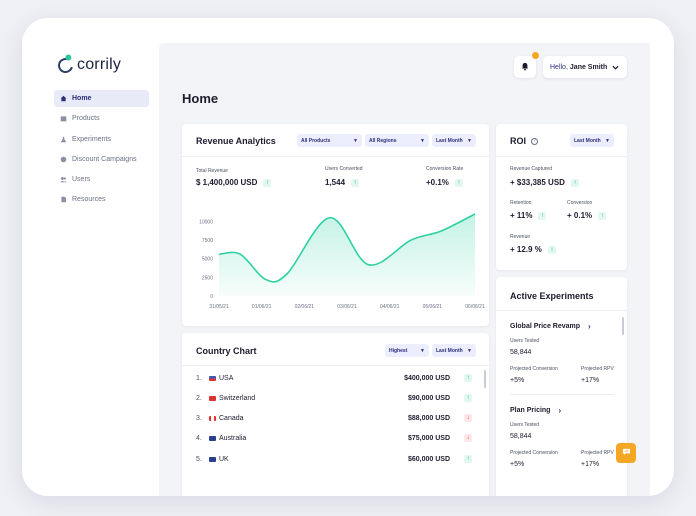 This screenshot has width=696, height=516. I want to click on sidebar-item-experiments: Experiments, so click(101, 139).